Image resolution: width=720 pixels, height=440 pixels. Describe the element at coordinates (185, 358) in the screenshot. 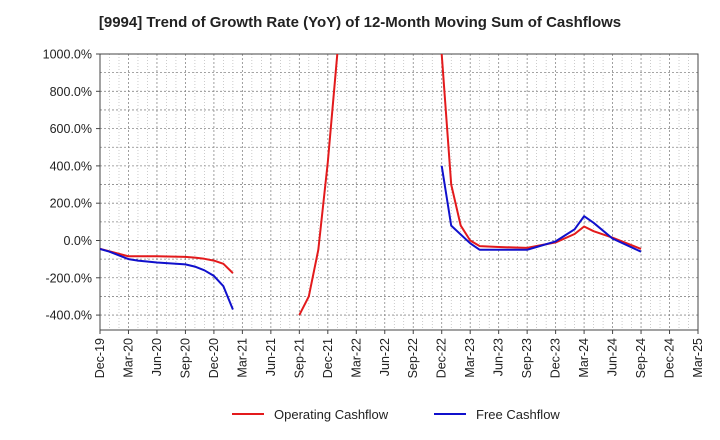

I see `x-tick-label: Sep-20` at that location.